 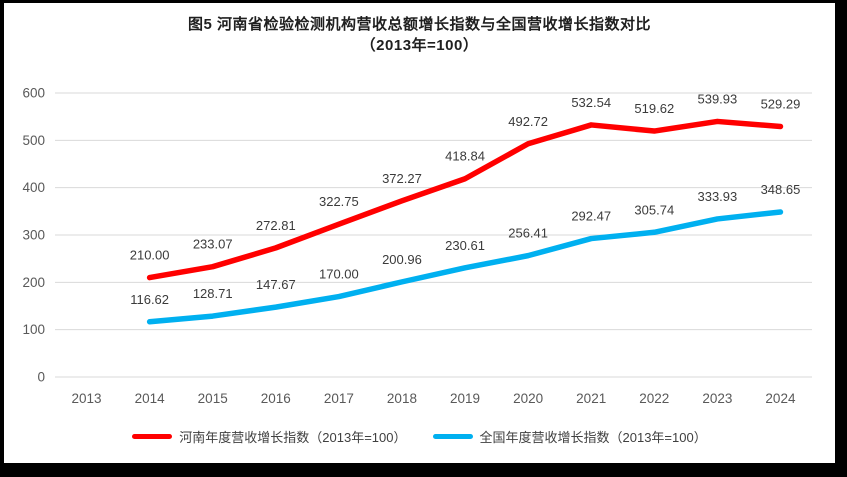 What do you see at coordinates (276, 398) in the screenshot?
I see `x-tick-label: 2016` at bounding box center [276, 398].